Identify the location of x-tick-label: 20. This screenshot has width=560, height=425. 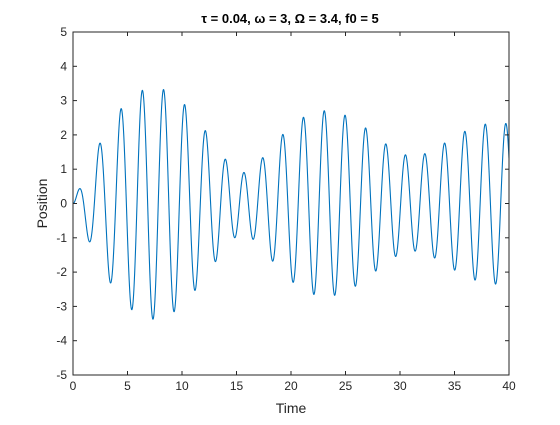
(291, 386).